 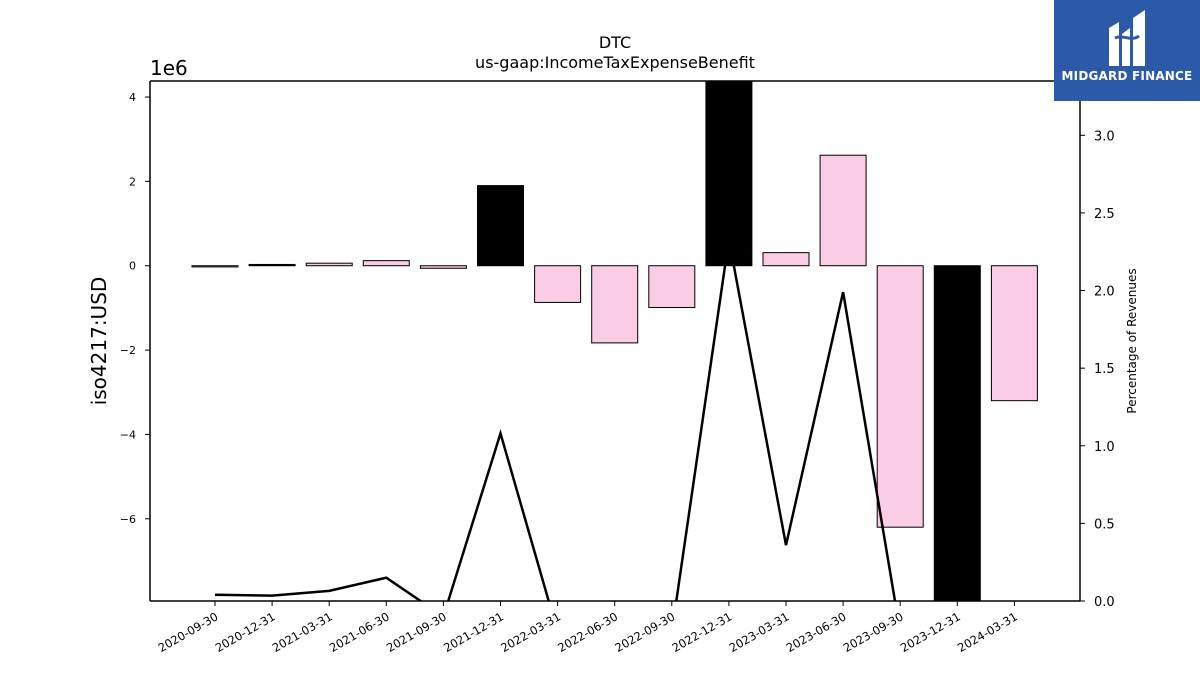 I want to click on y2-tick-label: 2.0, so click(x=1104, y=292).